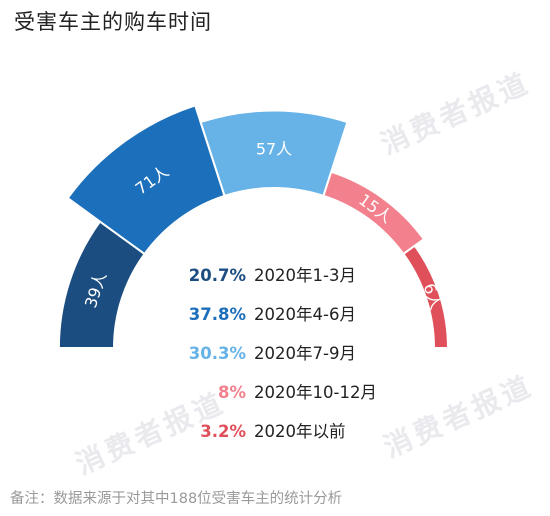 The height and width of the screenshot is (516, 550). Describe the element at coordinates (305, 275) in the screenshot. I see `legend-label: 2020年1-3月` at that location.